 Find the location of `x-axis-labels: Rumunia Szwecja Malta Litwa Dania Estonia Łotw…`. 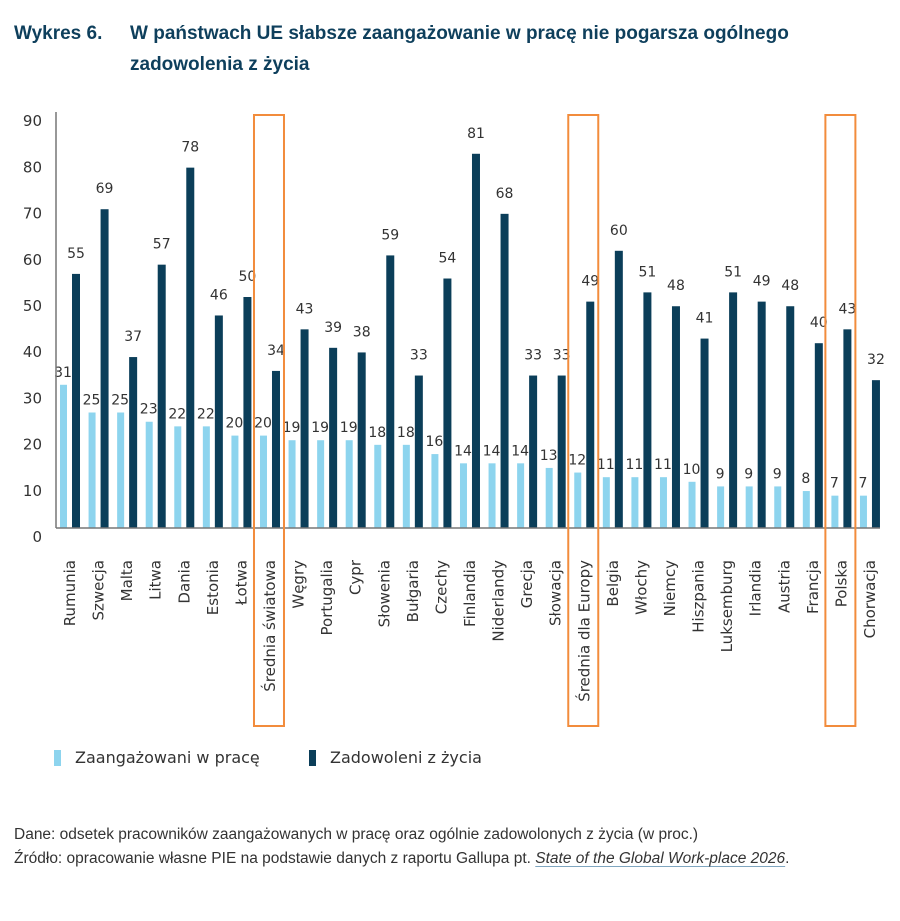

x-axis-labels: Rumunia Szwecja Malta Litwa Dania Estonia Łotw… is located at coordinates (470, 630).